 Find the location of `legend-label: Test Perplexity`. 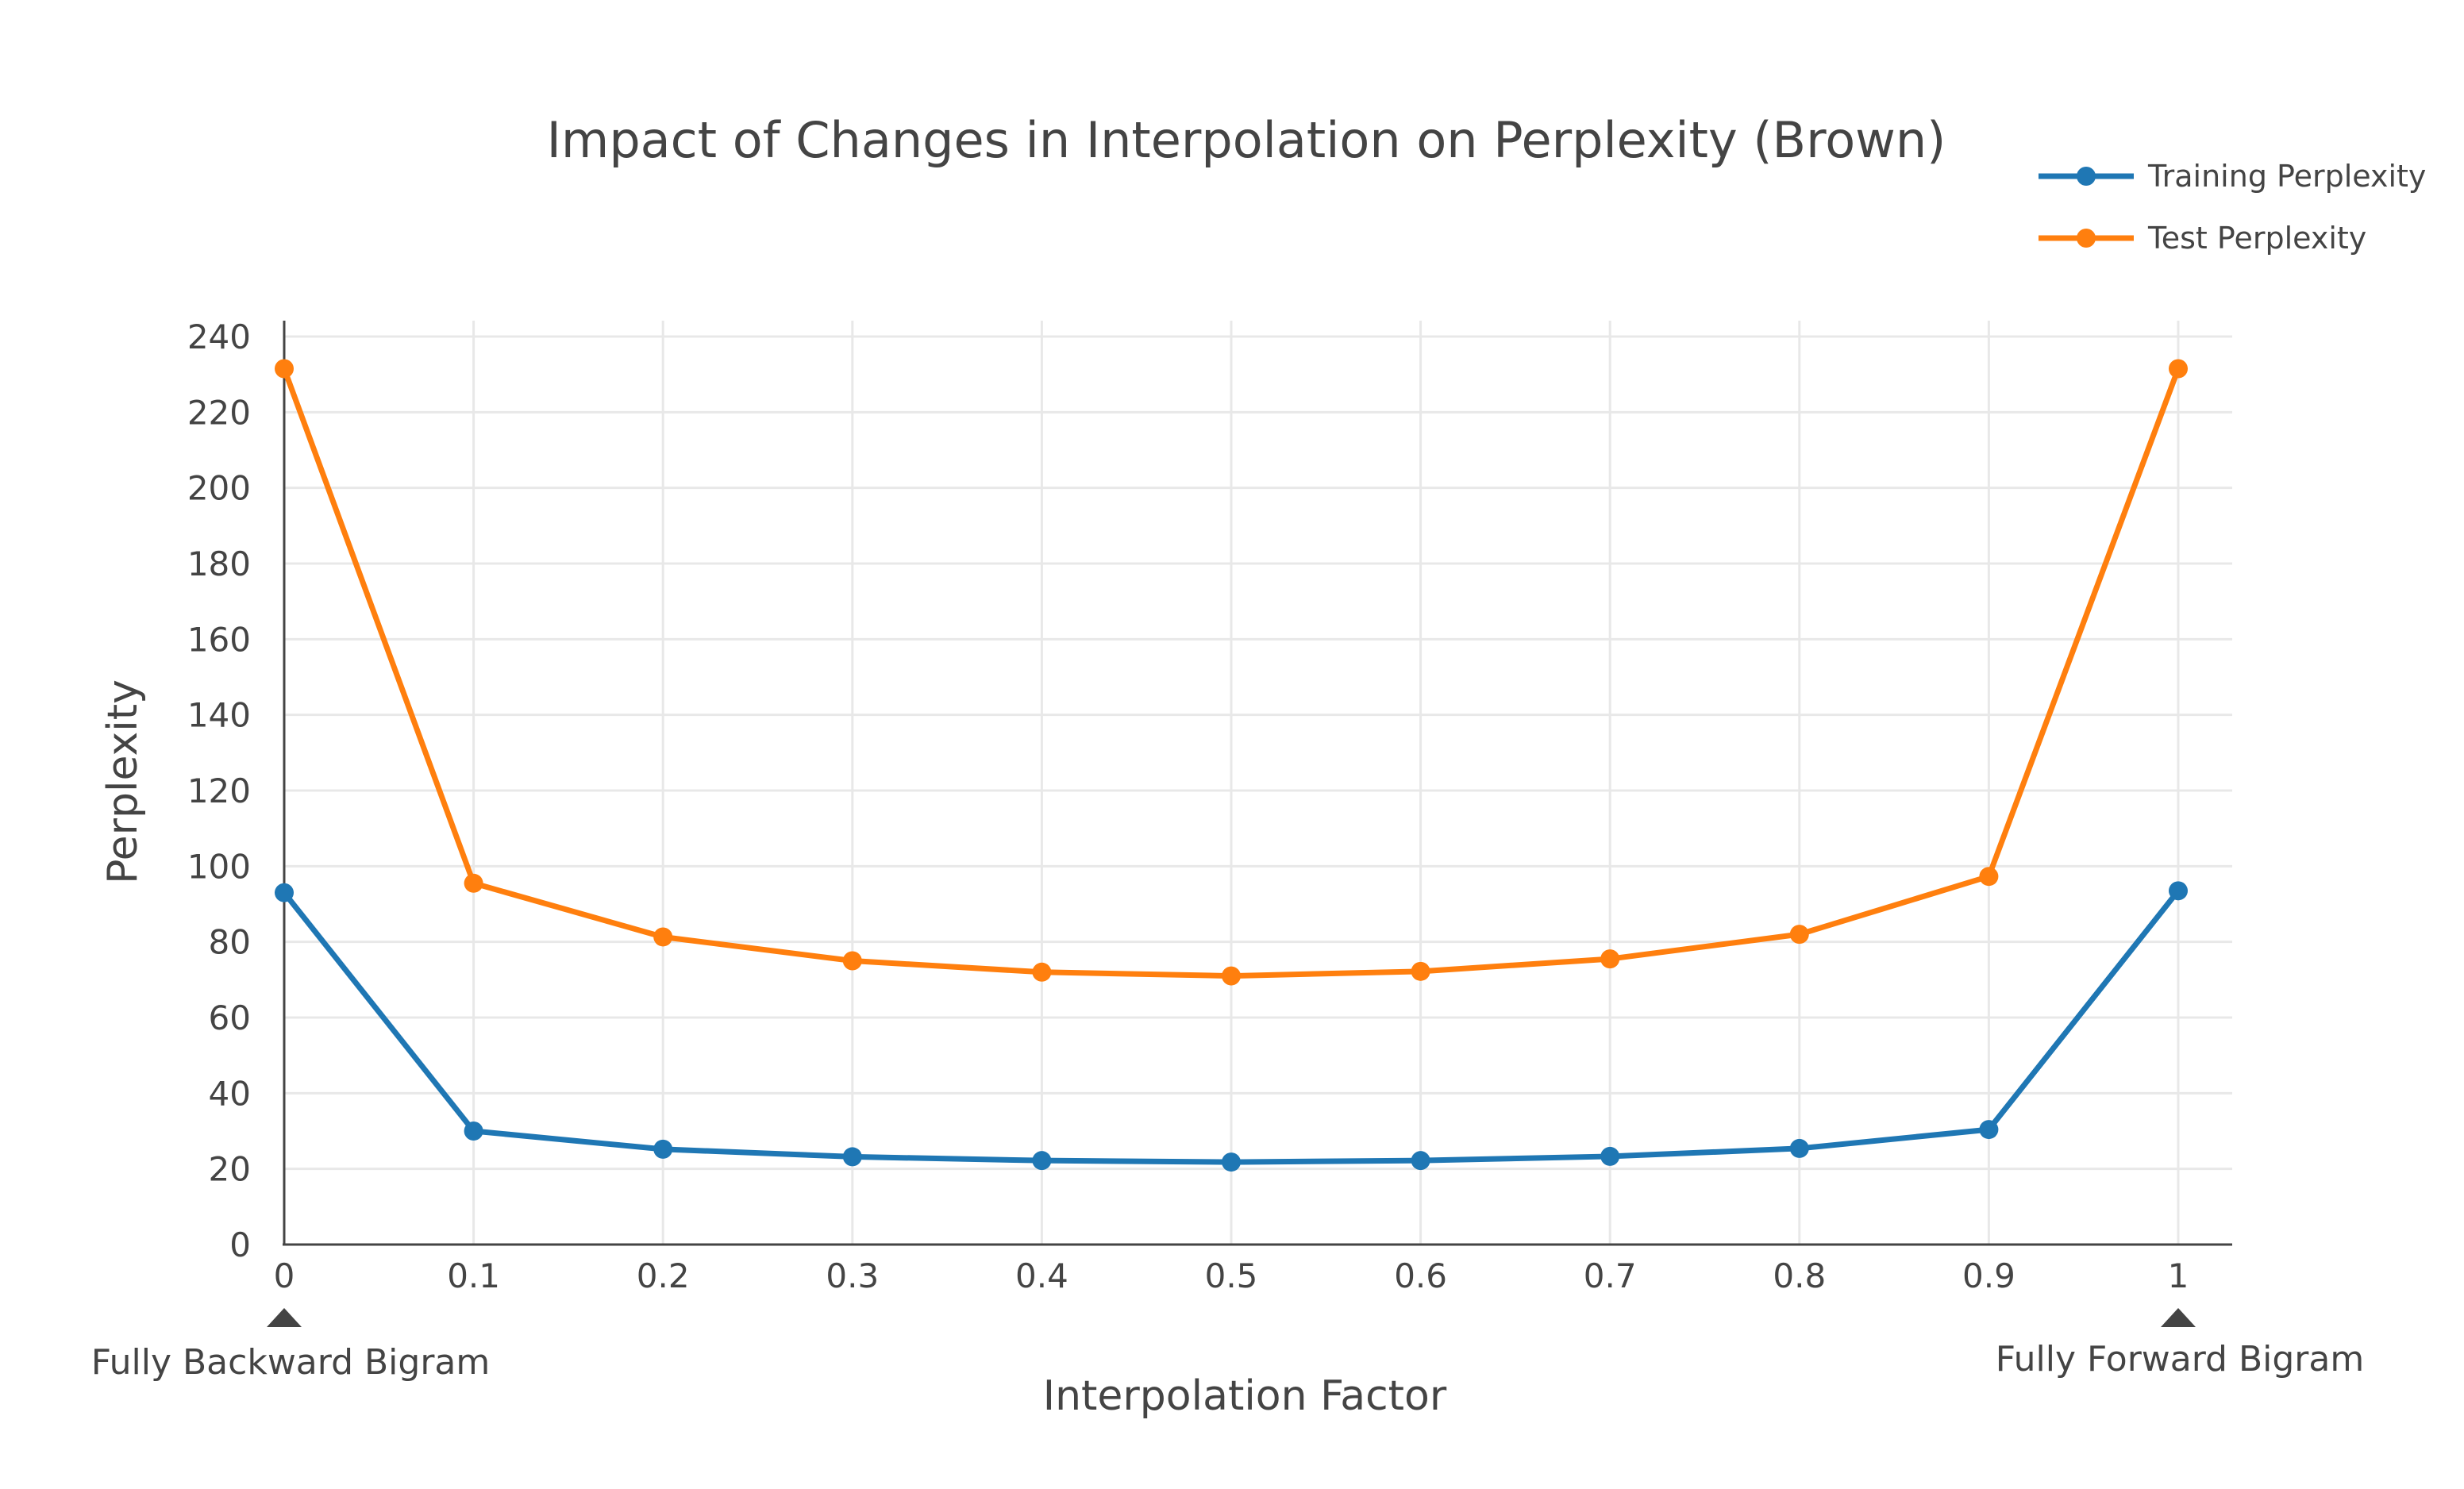

legend-label: Test Perplexity is located at coordinates (2256, 239).